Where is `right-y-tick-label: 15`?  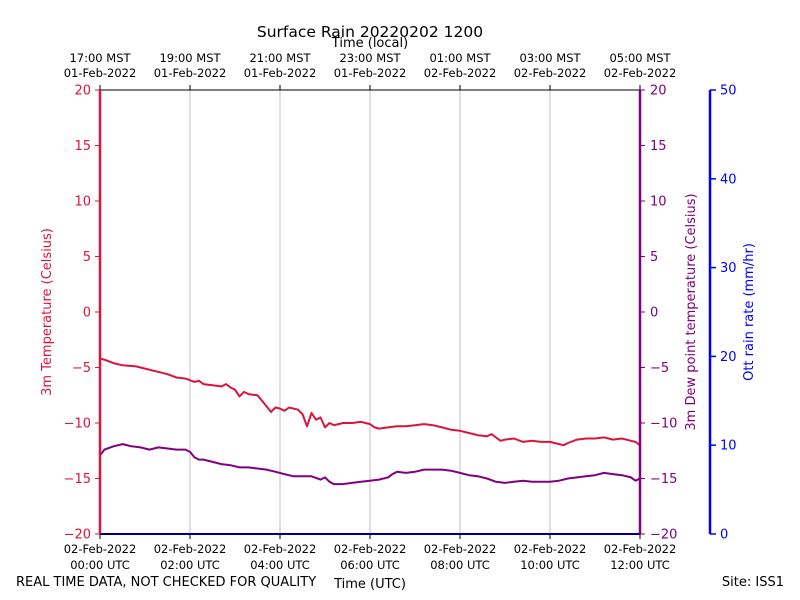
right-y-tick-label: 15 is located at coordinates (658, 146).